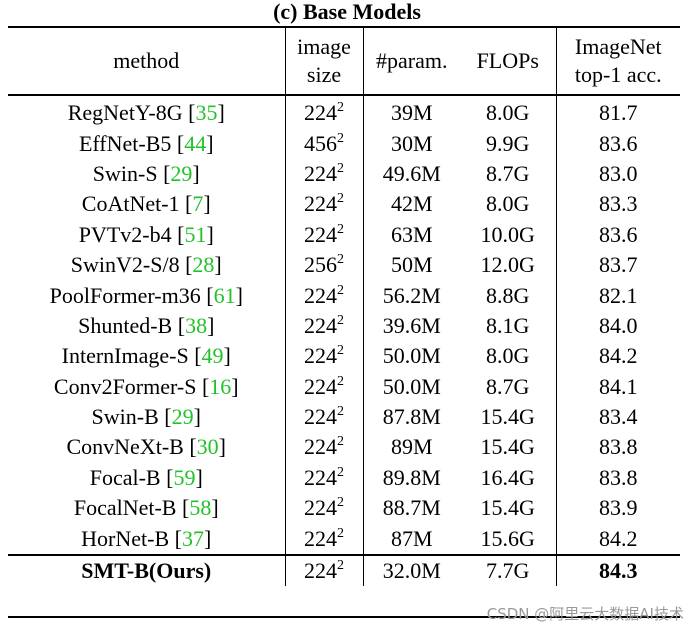 This screenshot has height=628, width=694. What do you see at coordinates (198, 204) in the screenshot?
I see `citation-ref: 7` at bounding box center [198, 204].